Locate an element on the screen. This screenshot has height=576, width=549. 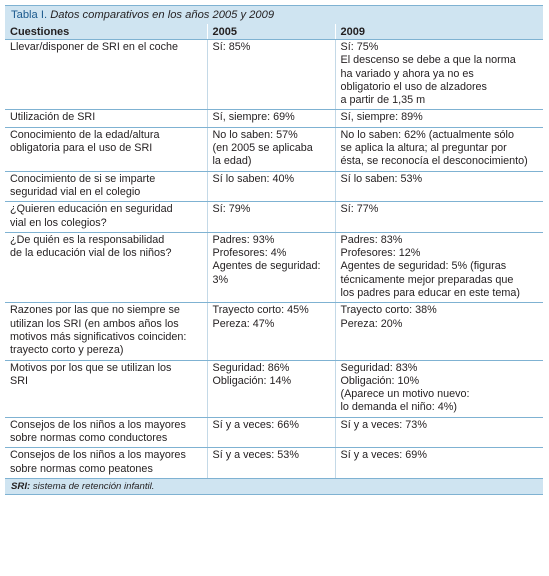
value-2009-cell: Sí y a veces: 73% is located at coordinates (438, 433).